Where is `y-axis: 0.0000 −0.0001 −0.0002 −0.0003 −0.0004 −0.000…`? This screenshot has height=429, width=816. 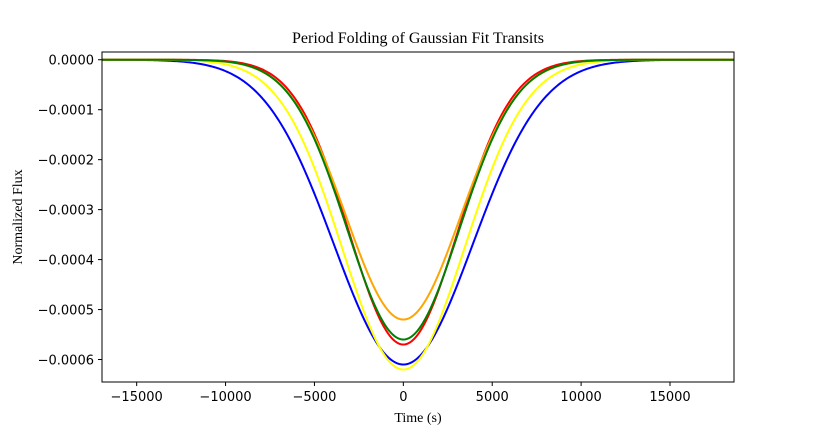 y-axis: 0.0000 −0.0001 −0.0002 −0.0003 −0.0004 −0.000… is located at coordinates (70, 211).